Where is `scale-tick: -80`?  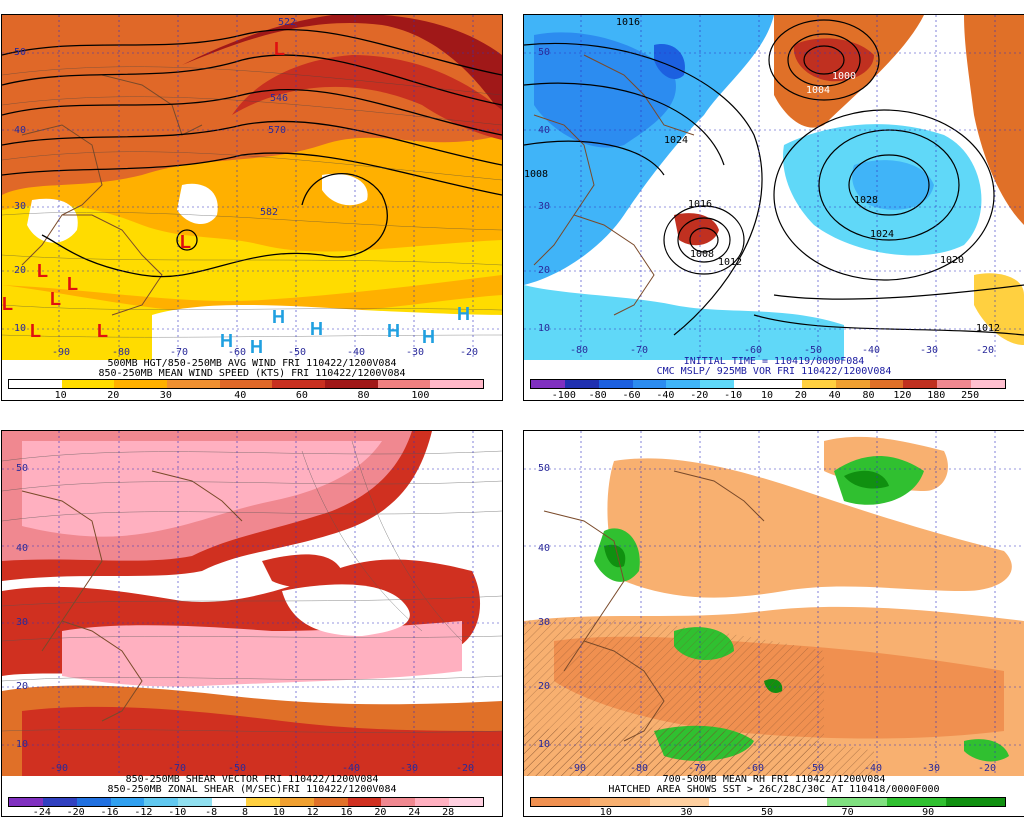
scale-tick: -80 is located at coordinates (597, 395).